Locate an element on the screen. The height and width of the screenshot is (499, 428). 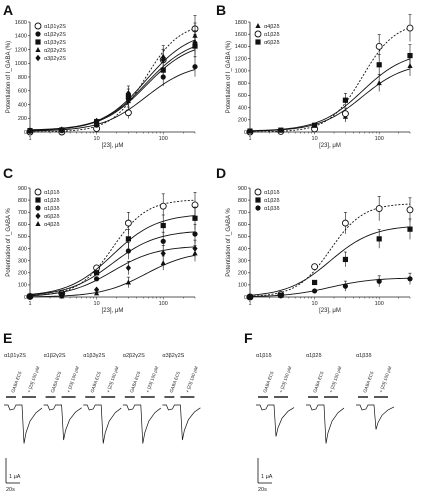
trace-condition-label: α1β3δ is located at coordinates (364, 356).